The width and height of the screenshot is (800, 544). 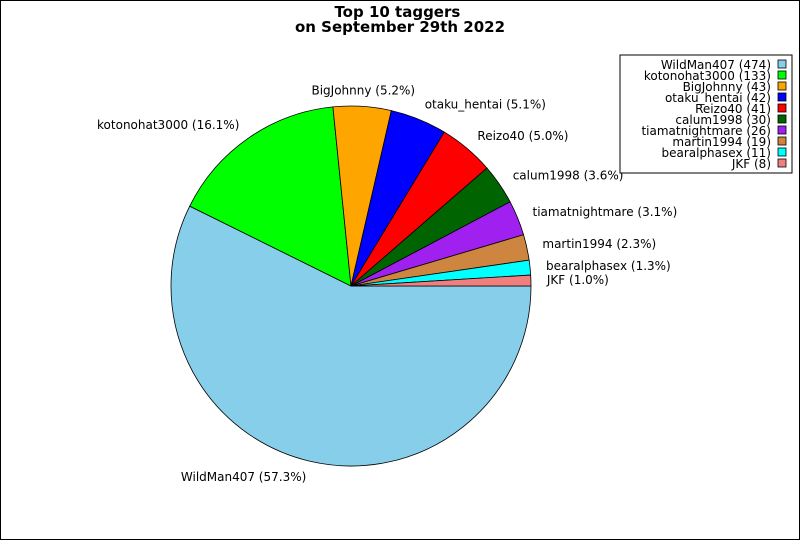 What do you see at coordinates (727, 87) in the screenshot?
I see `legend-label-bigjohnny: BigJohnny (43)` at bounding box center [727, 87].